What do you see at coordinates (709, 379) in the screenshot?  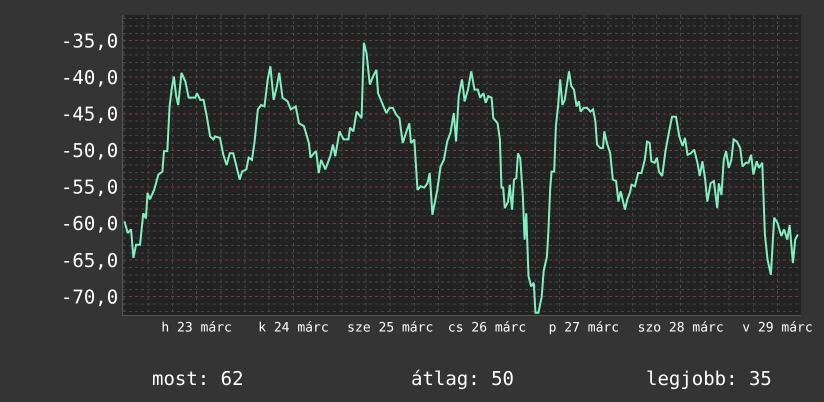 I see `text: legjobb: 35` at bounding box center [709, 379].